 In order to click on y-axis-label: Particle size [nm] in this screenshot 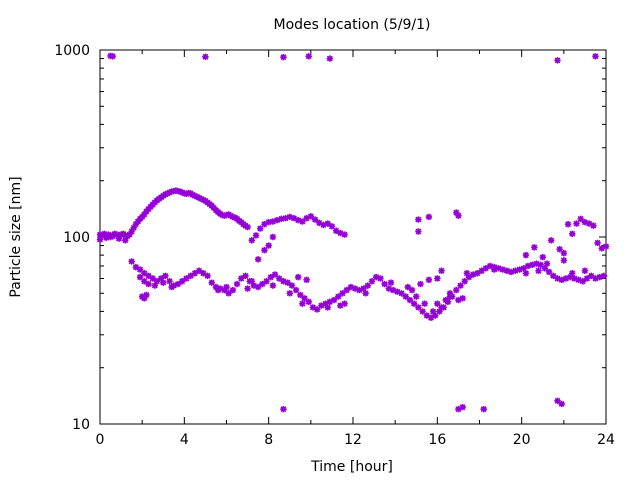, I will do `click(16, 236)`.